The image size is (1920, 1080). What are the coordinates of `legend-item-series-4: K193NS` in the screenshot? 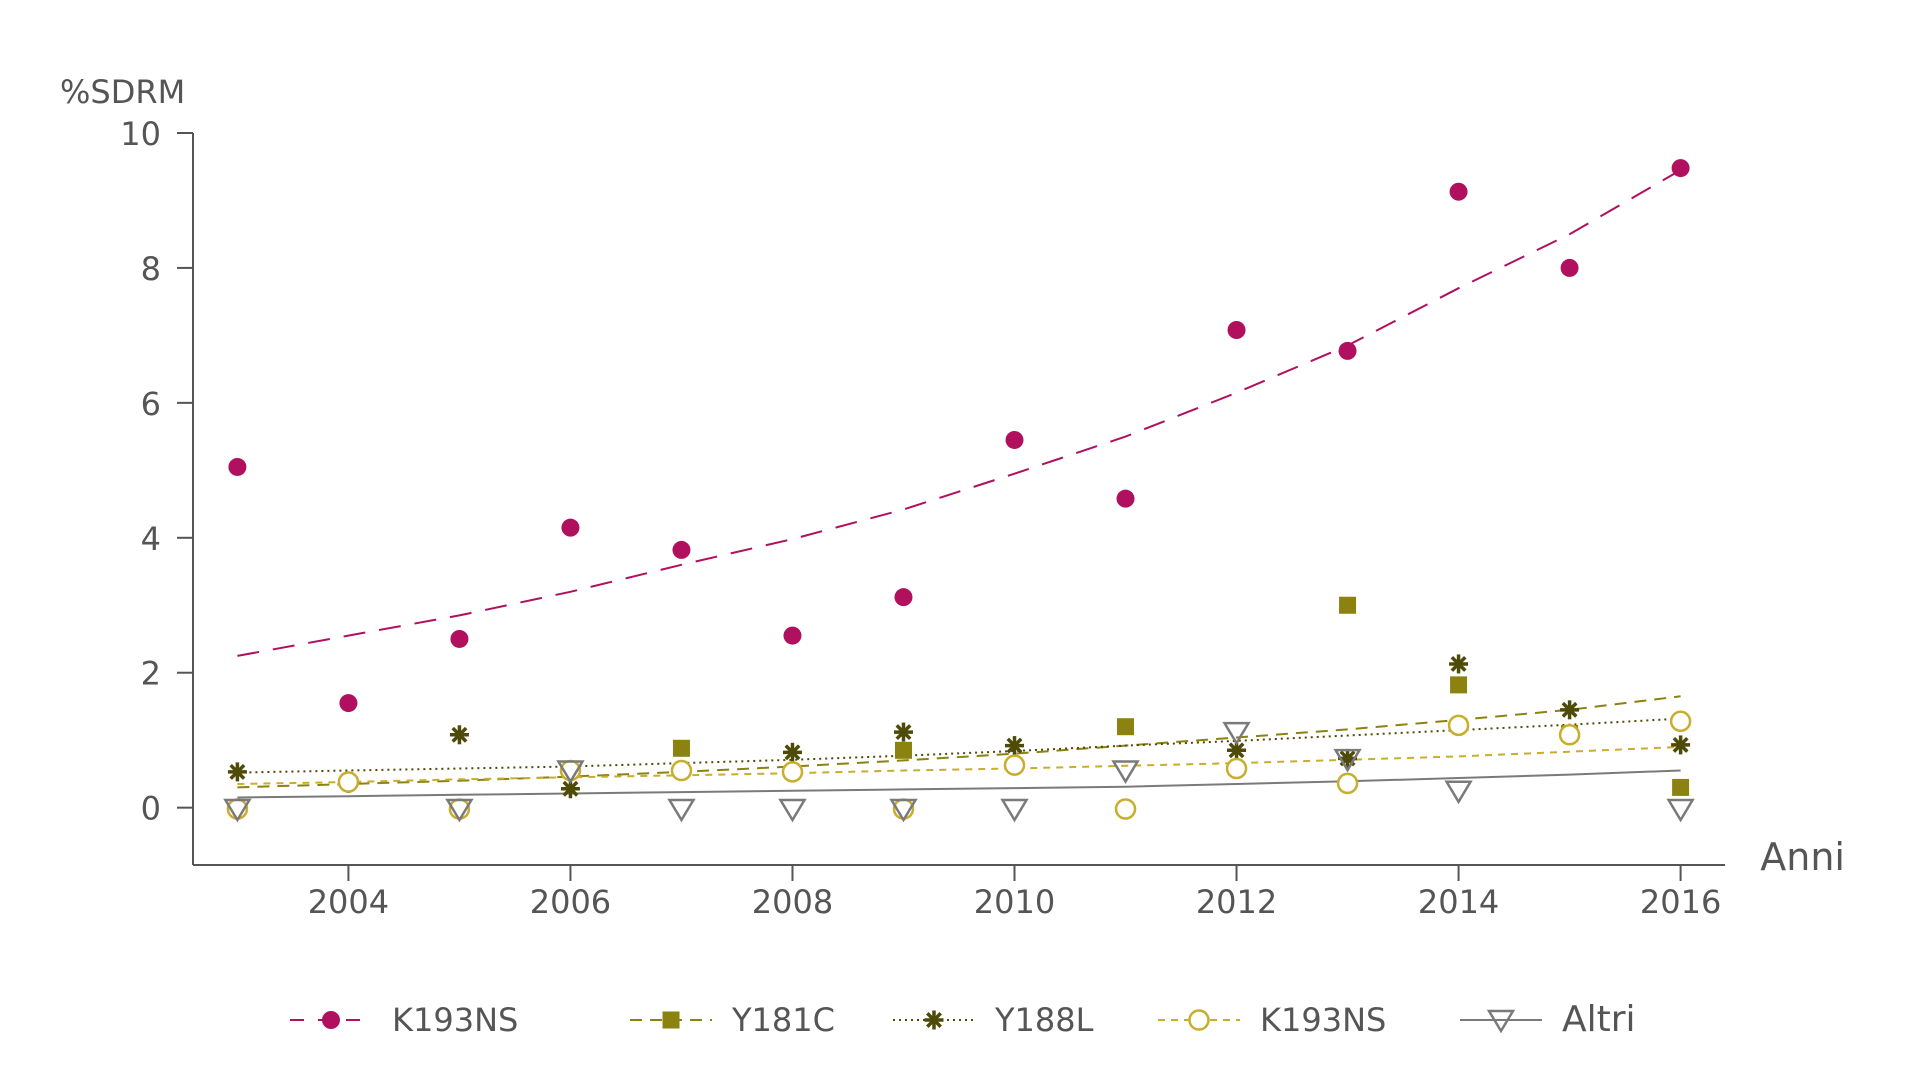 It's located at (1272, 1020).